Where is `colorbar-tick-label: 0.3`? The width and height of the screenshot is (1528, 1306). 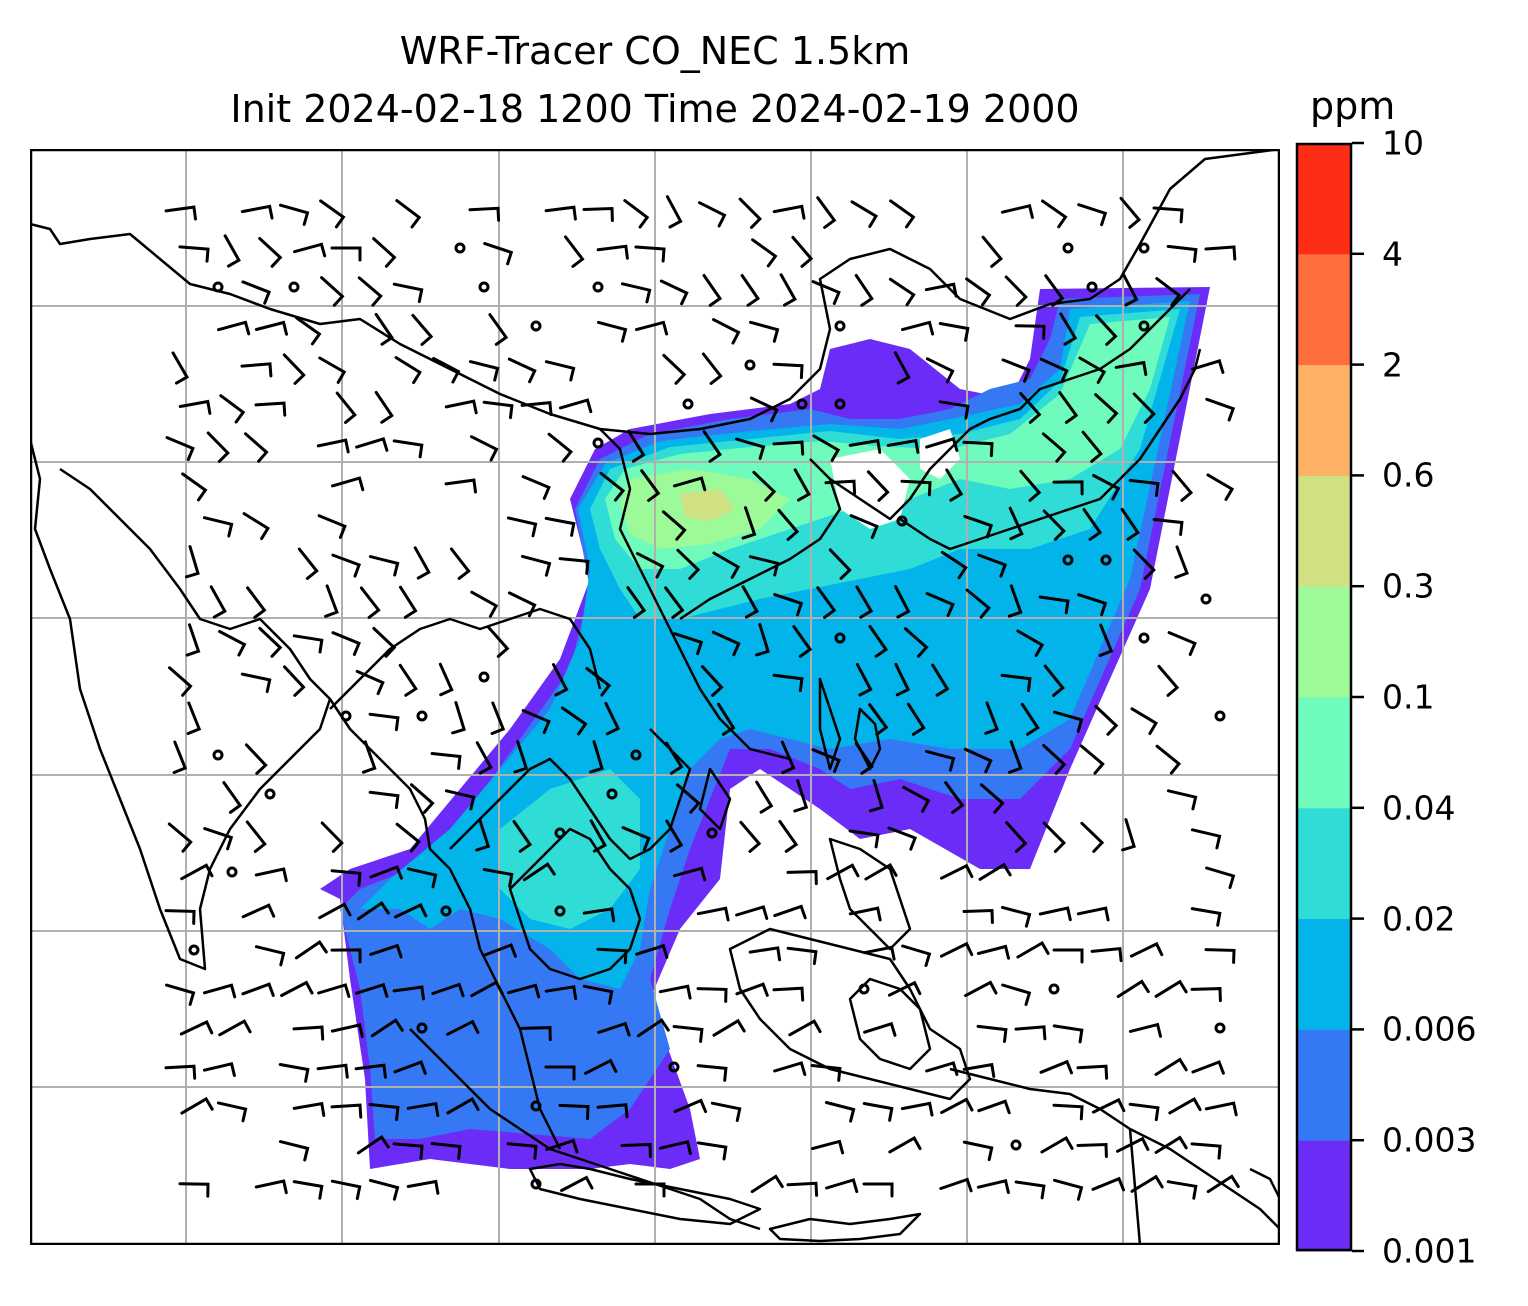
colorbar-tick-label: 0.3 is located at coordinates (1408, 586).